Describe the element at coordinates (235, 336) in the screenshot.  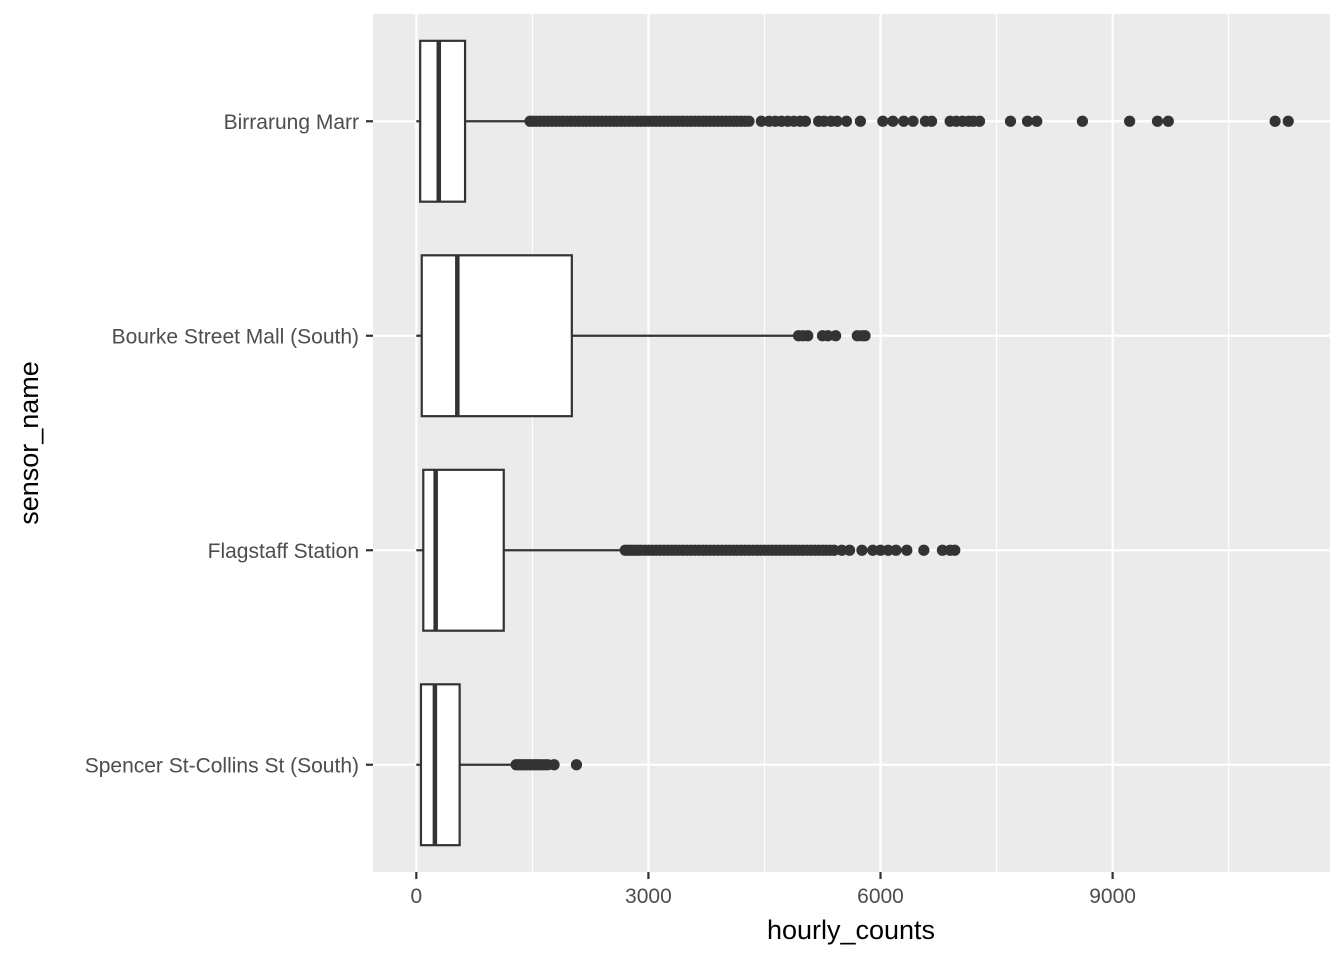
I see `y-tick-label: Bourke Street Mall (South)` at that location.